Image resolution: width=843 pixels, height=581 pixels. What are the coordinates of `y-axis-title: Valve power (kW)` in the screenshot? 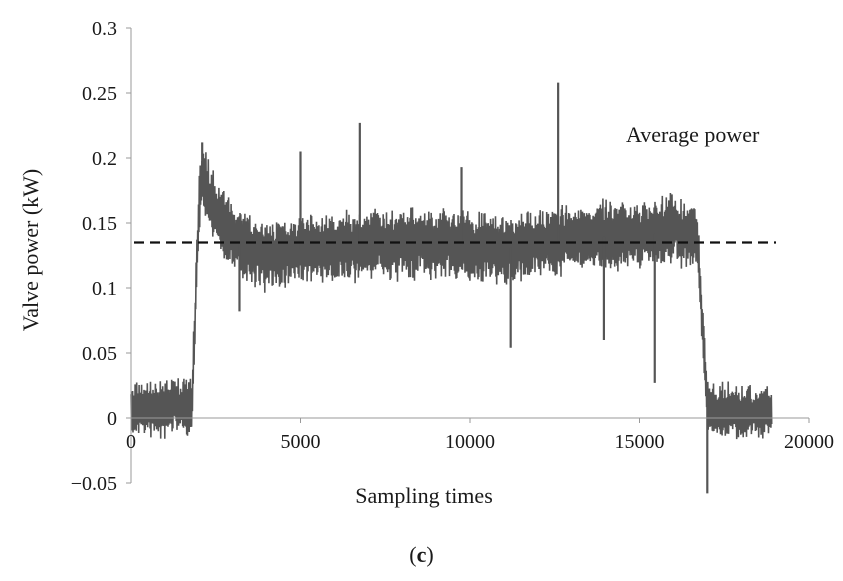 It's located at (30, 250).